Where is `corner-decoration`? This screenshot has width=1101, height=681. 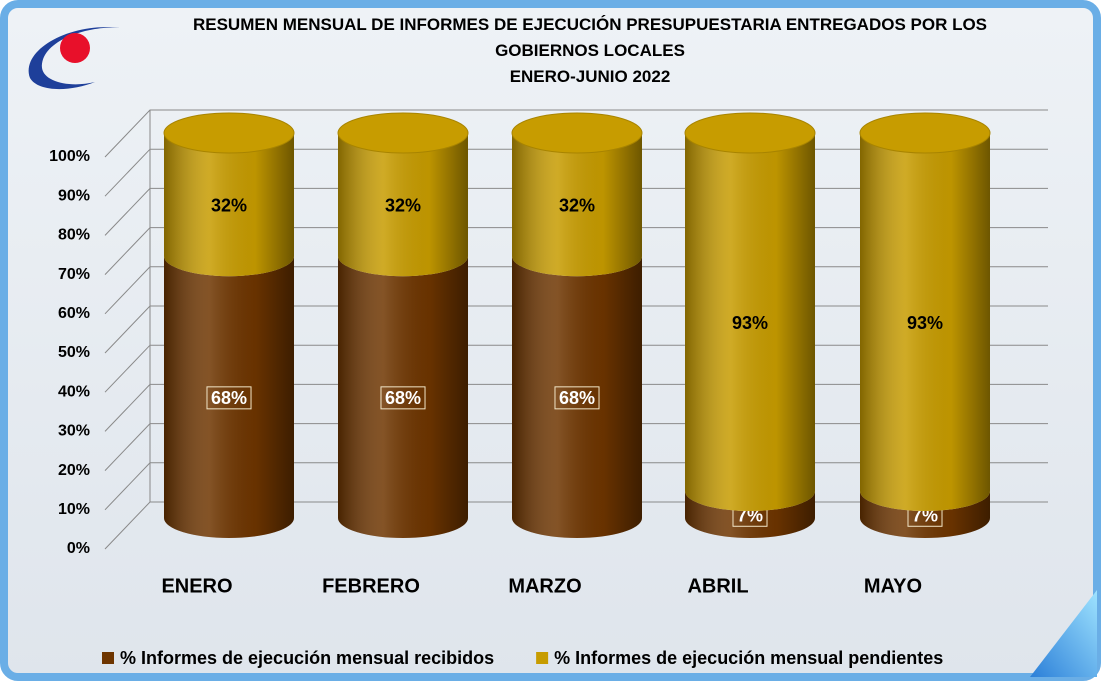 corner-decoration is located at coordinates (1063, 633).